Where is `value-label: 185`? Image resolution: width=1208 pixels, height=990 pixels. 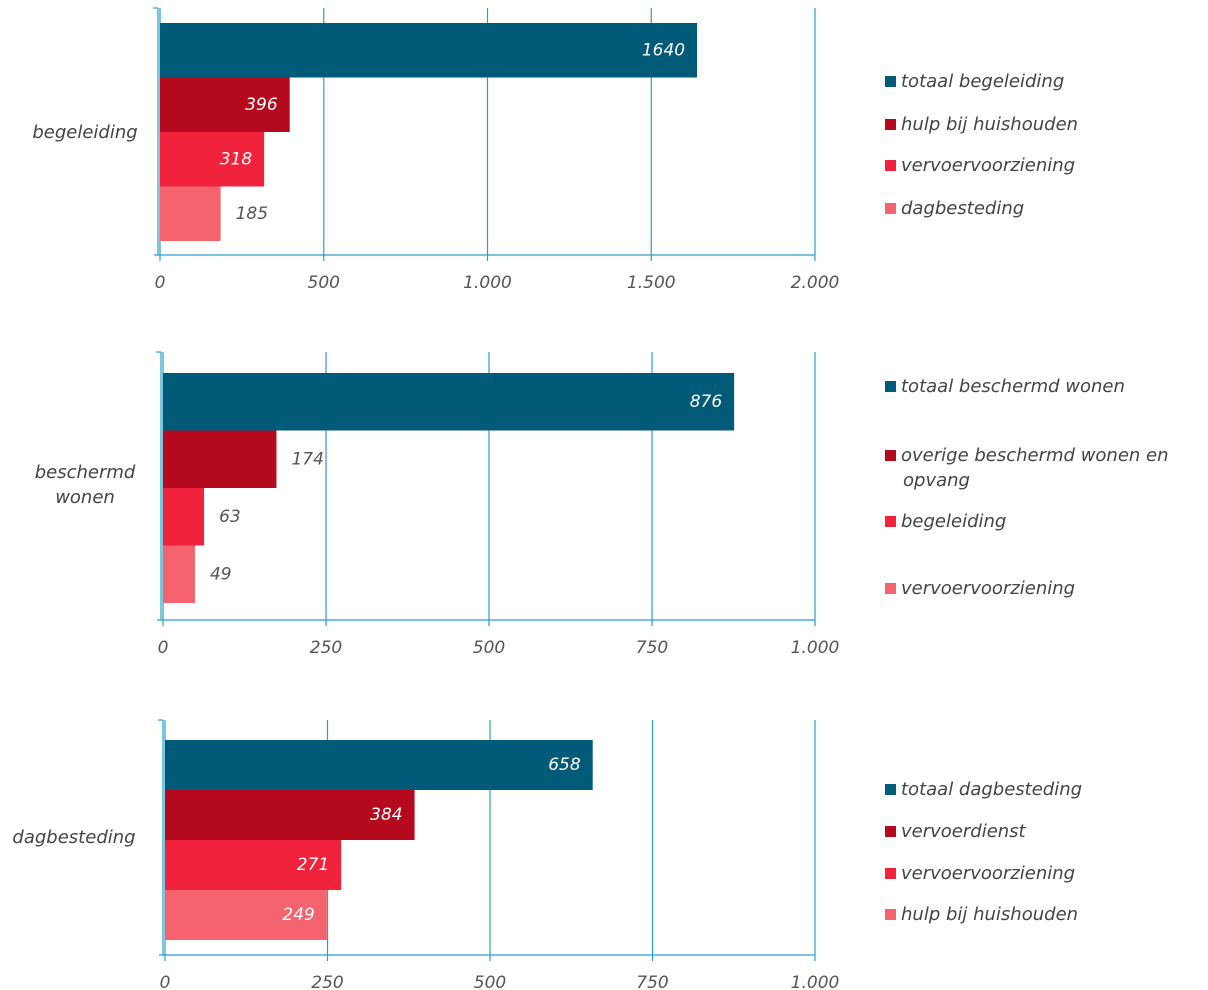 value-label: 185 is located at coordinates (252, 214).